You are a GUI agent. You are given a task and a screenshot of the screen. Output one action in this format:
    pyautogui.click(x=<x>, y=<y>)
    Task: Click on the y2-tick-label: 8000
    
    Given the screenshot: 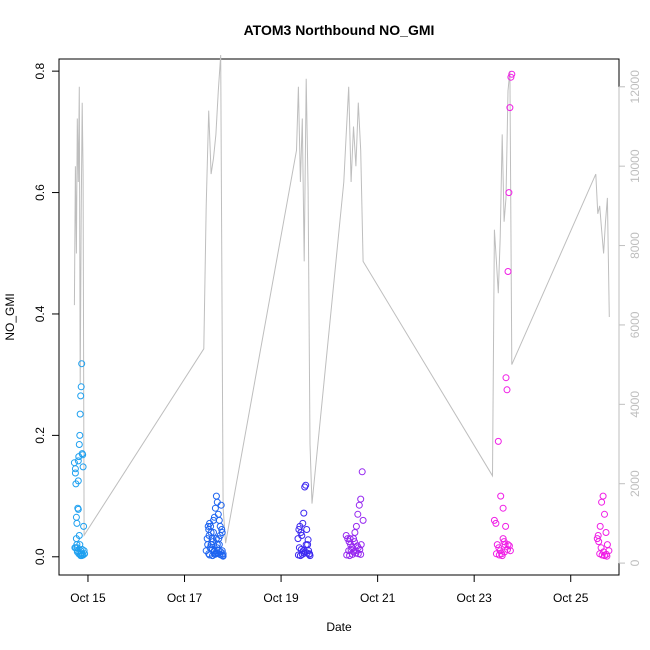 What is the action you would take?
    pyautogui.click(x=635, y=245)
    